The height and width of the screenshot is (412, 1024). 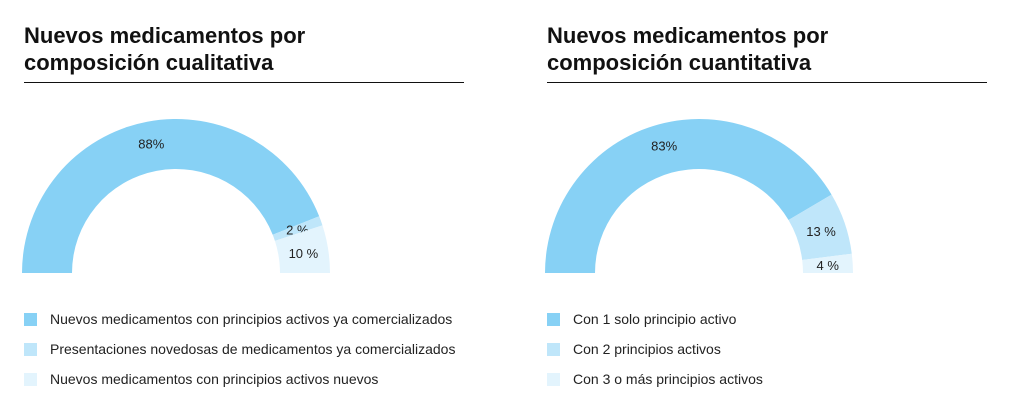 What do you see at coordinates (821, 231) in the screenshot?
I see `slice-label: 13 %` at bounding box center [821, 231].